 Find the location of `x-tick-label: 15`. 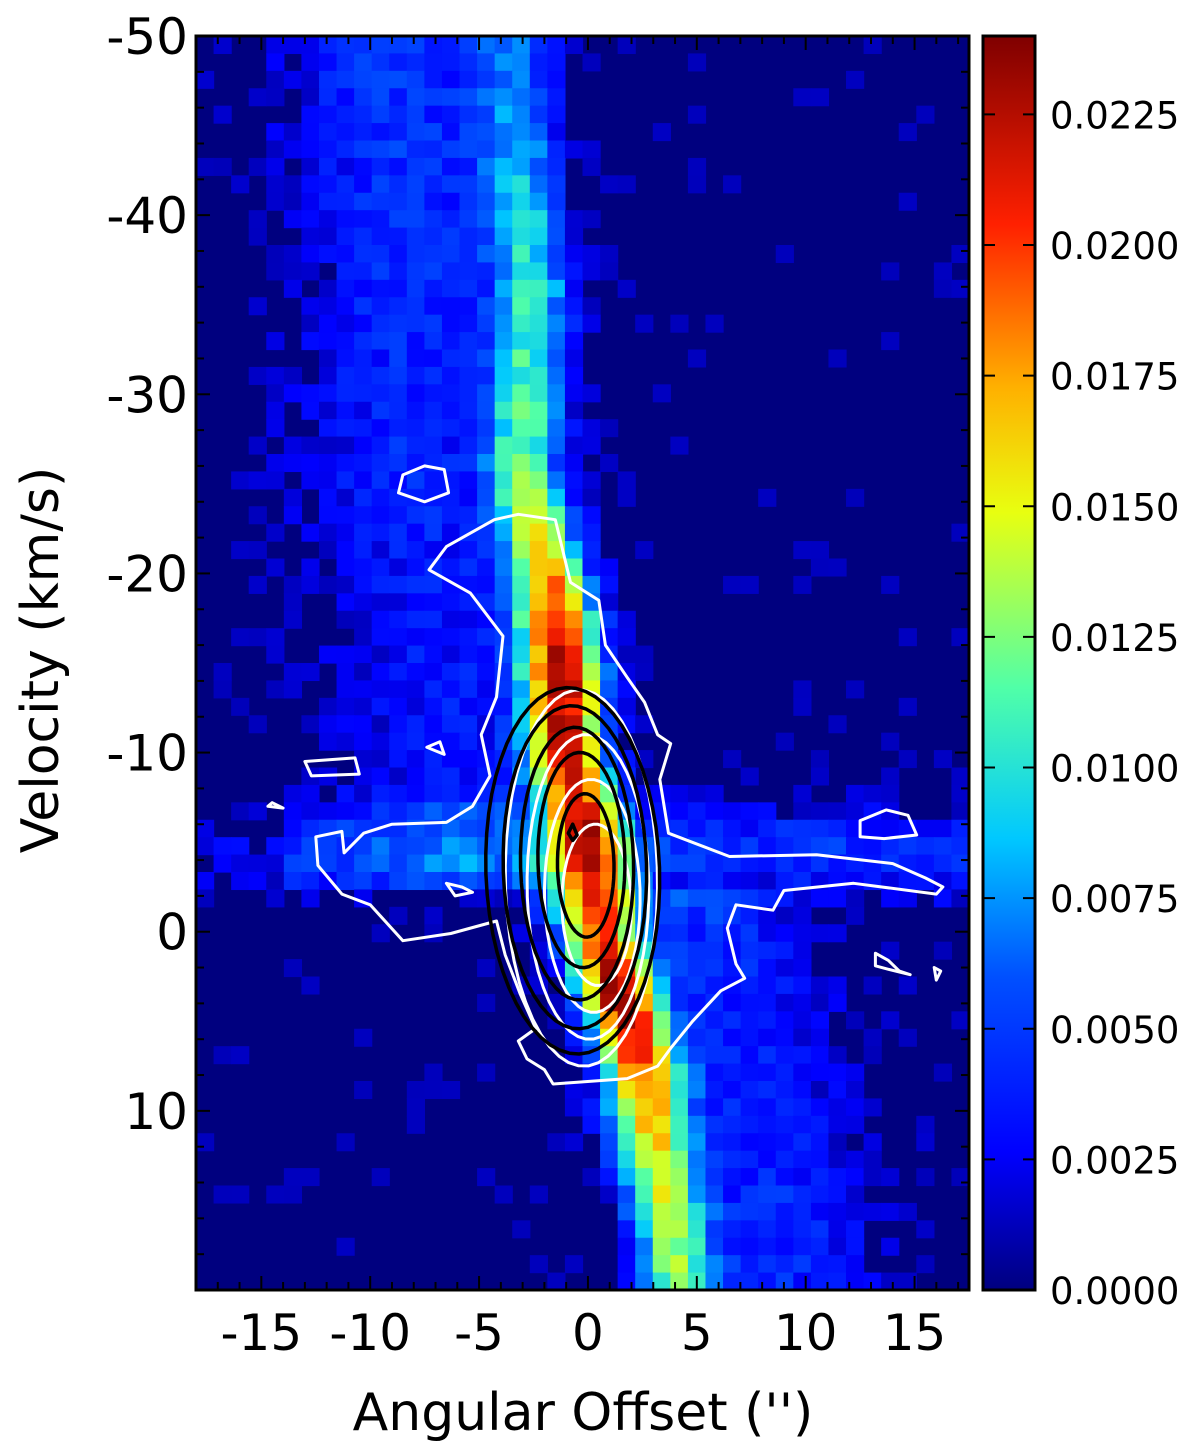

x-tick-label: 15 is located at coordinates (915, 1333).